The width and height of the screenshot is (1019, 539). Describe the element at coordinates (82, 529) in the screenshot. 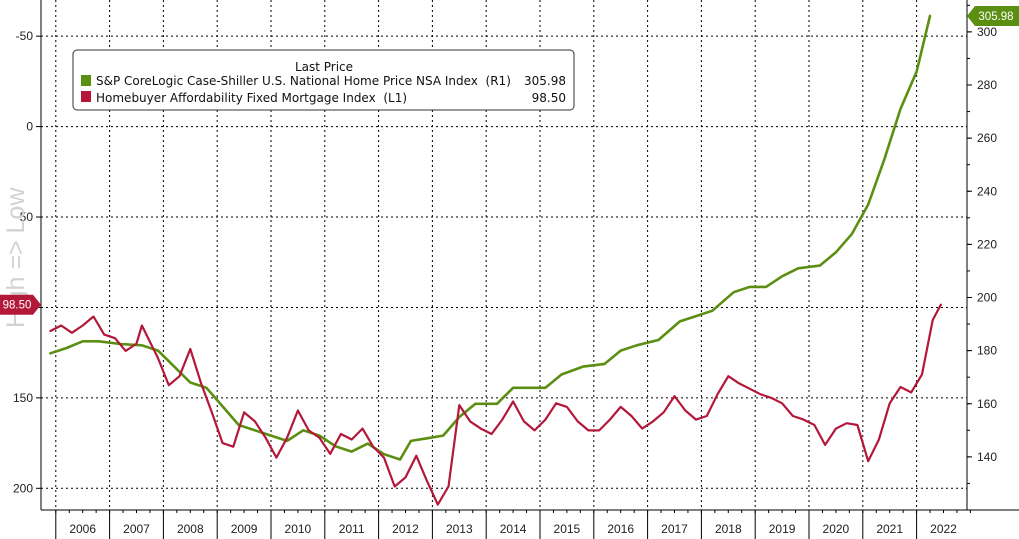

I see `year-label: 2006` at that location.